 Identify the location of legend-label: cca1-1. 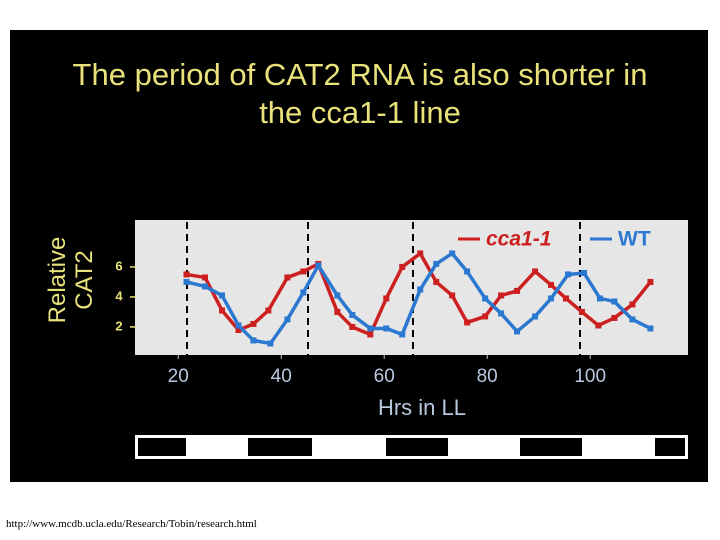
(518, 239).